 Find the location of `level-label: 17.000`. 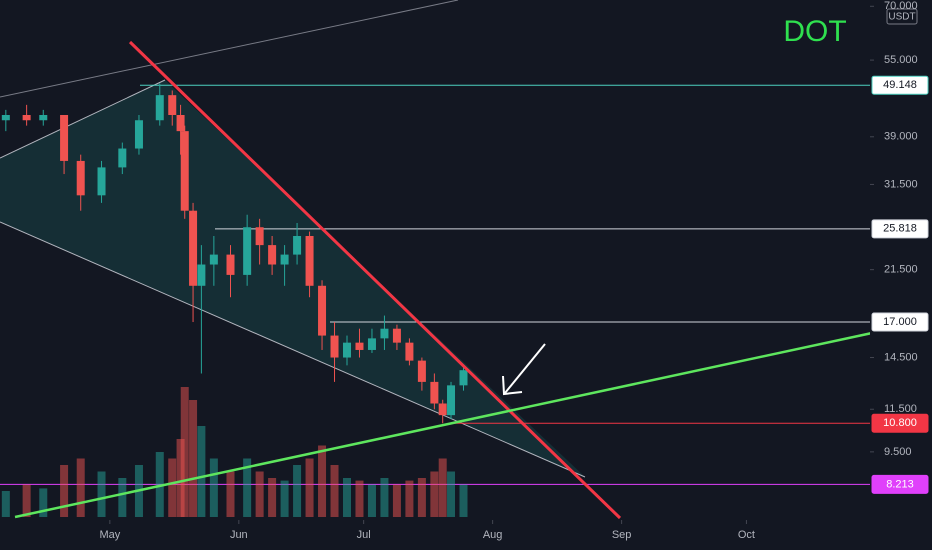

level-label: 17.000 is located at coordinates (900, 322).